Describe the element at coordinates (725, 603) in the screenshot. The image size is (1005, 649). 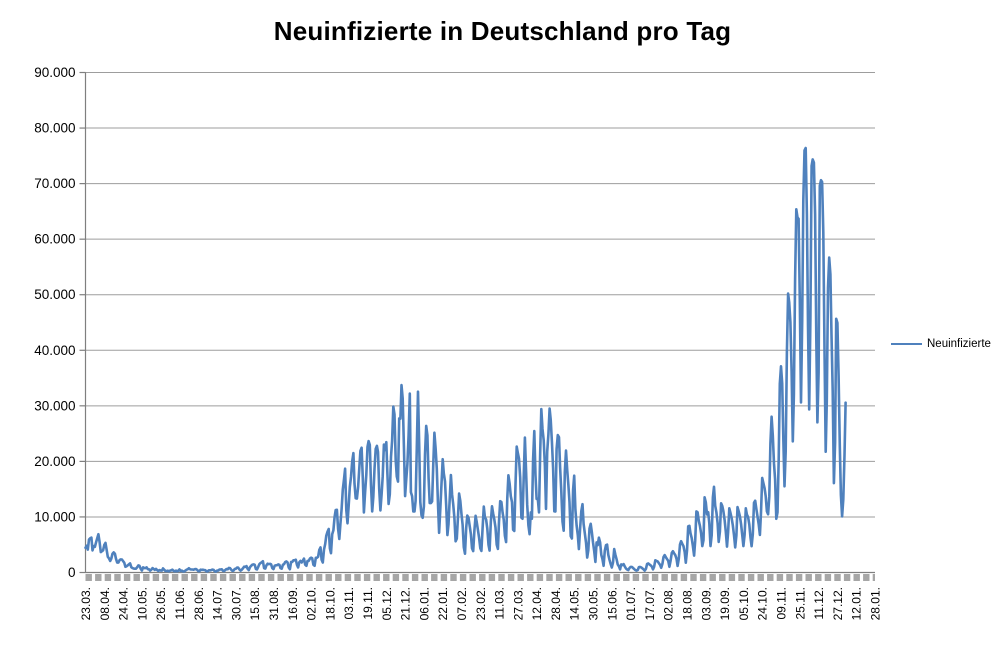
I see `x-axis-tick-label: 19.09.` at that location.